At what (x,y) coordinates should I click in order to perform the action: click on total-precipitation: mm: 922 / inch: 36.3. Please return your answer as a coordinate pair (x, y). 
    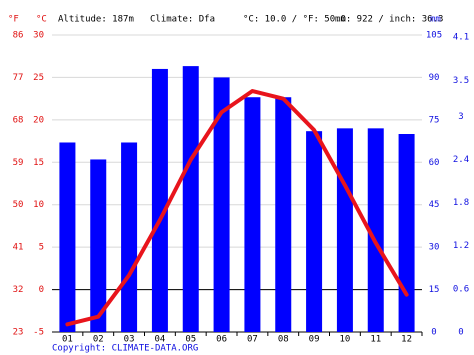
    Looking at the image, I should click on (389, 20).